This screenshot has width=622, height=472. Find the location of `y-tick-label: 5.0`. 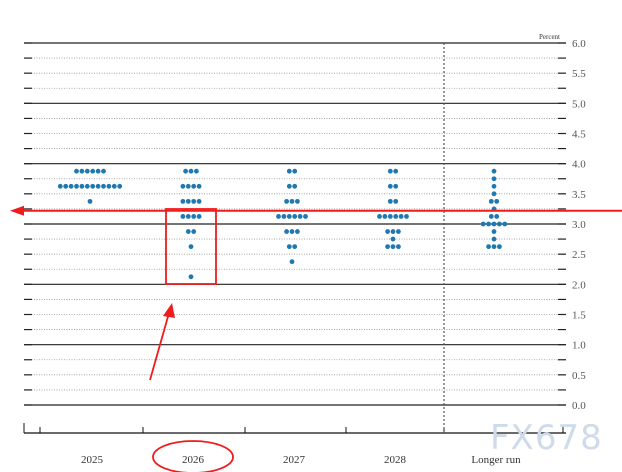

y-tick-label: 5.0 is located at coordinates (579, 104).